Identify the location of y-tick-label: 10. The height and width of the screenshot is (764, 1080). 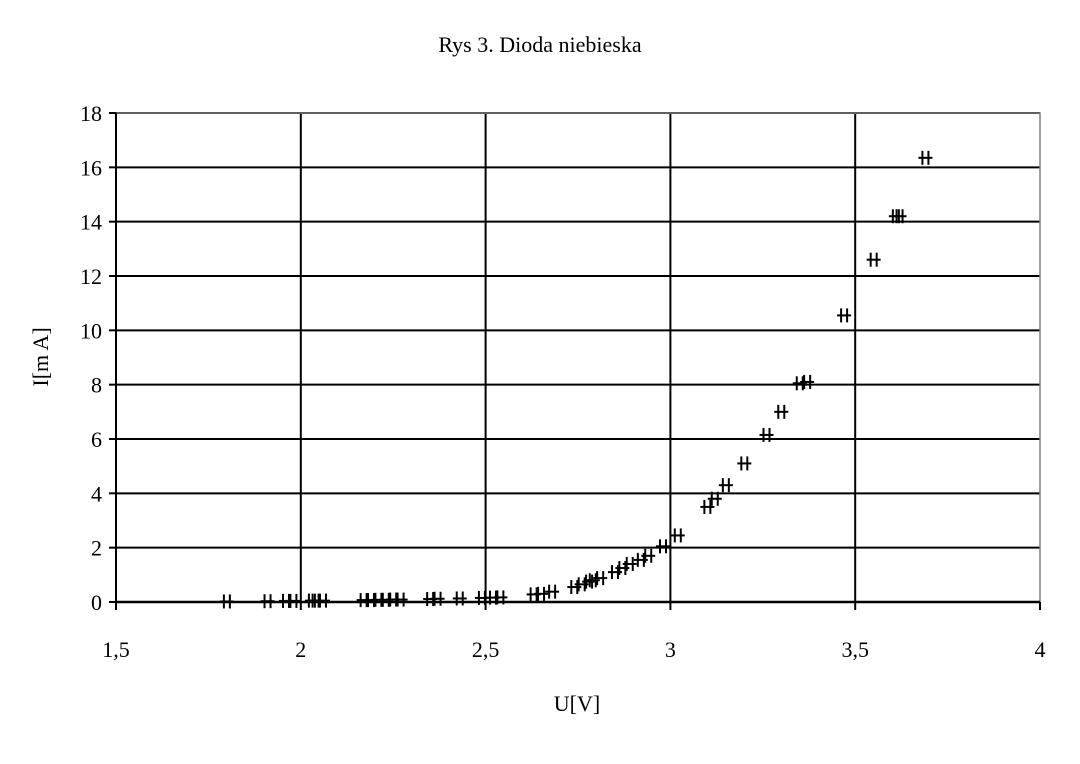
(91, 330).